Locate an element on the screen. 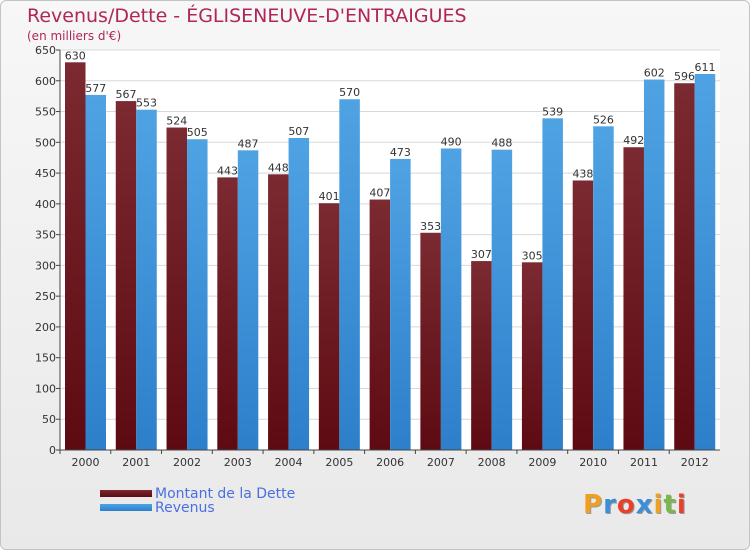 Image resolution: width=750 pixels, height=550 pixels. data-label-debt: 524 is located at coordinates (176, 121).